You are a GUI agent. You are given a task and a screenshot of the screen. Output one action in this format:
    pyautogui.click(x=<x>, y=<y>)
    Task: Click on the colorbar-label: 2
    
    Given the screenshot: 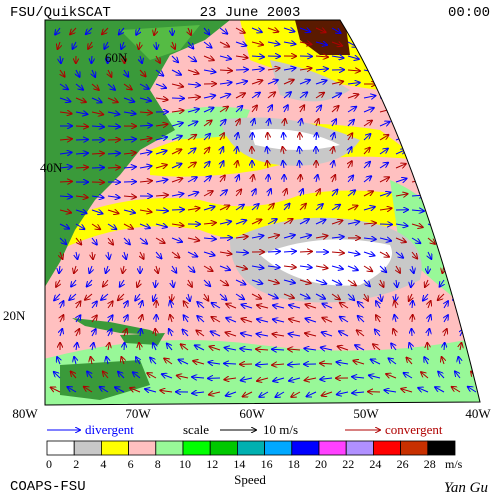 What is the action you would take?
    pyautogui.click(x=76, y=464)
    